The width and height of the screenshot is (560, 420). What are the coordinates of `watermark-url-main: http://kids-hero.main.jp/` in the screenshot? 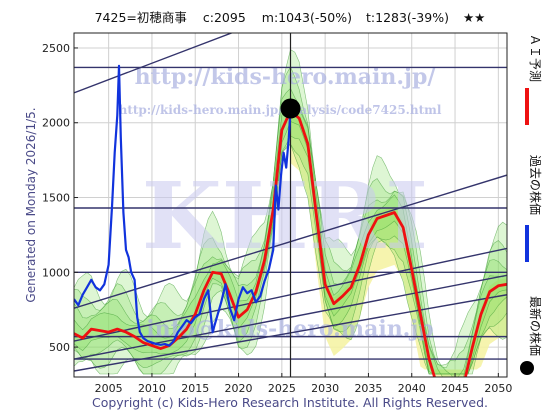 It's located at (286, 77).